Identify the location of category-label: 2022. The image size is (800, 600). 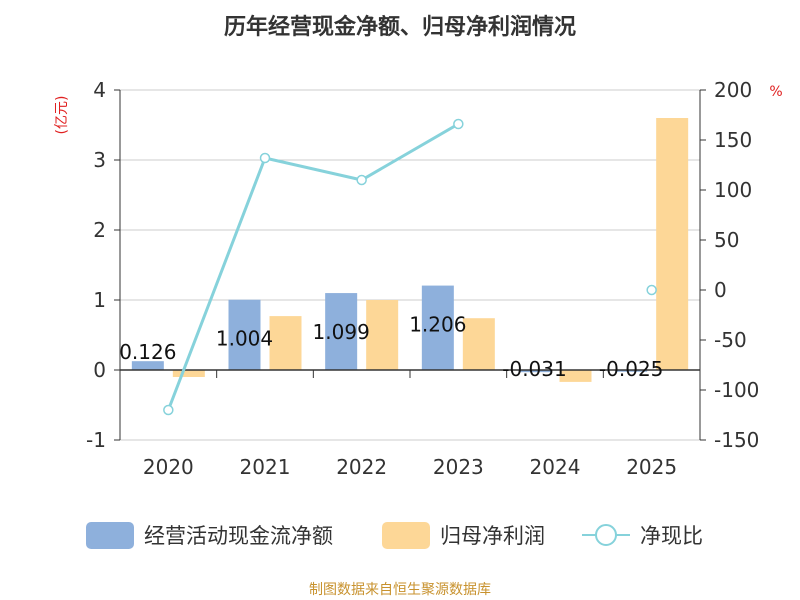
(361, 467).